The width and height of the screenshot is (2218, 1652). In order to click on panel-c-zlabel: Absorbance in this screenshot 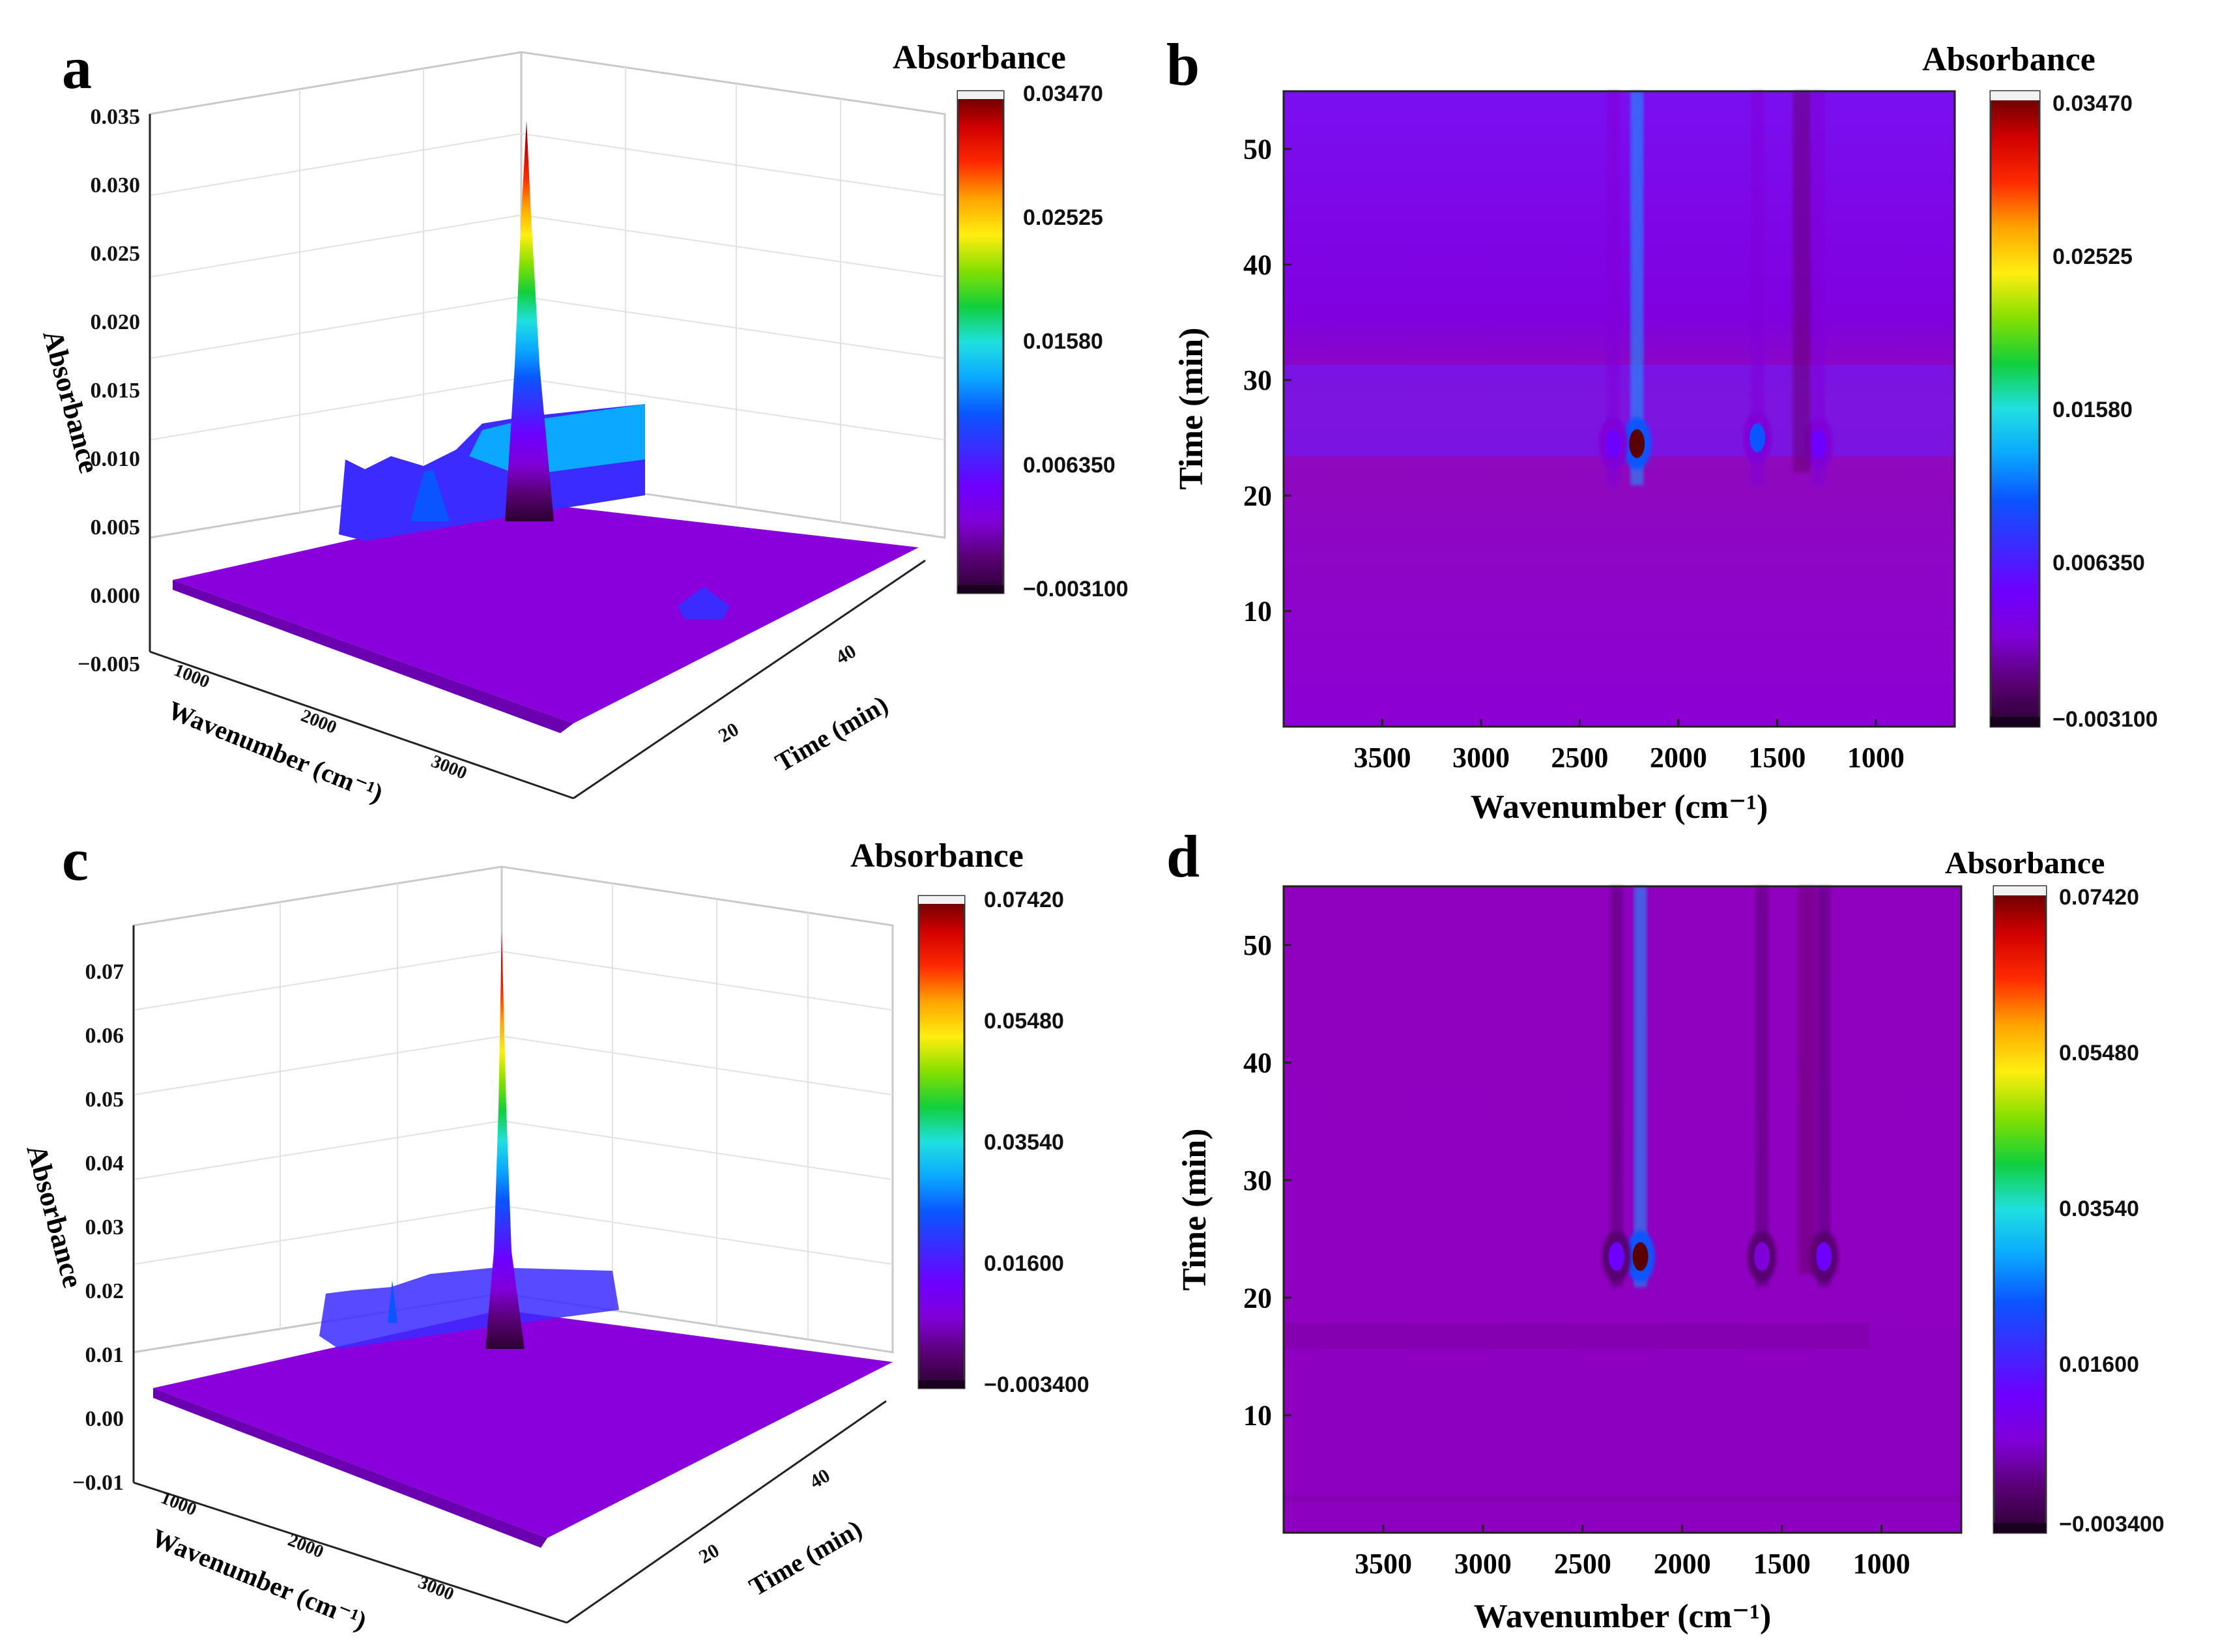, I will do `click(54, 1216)`.